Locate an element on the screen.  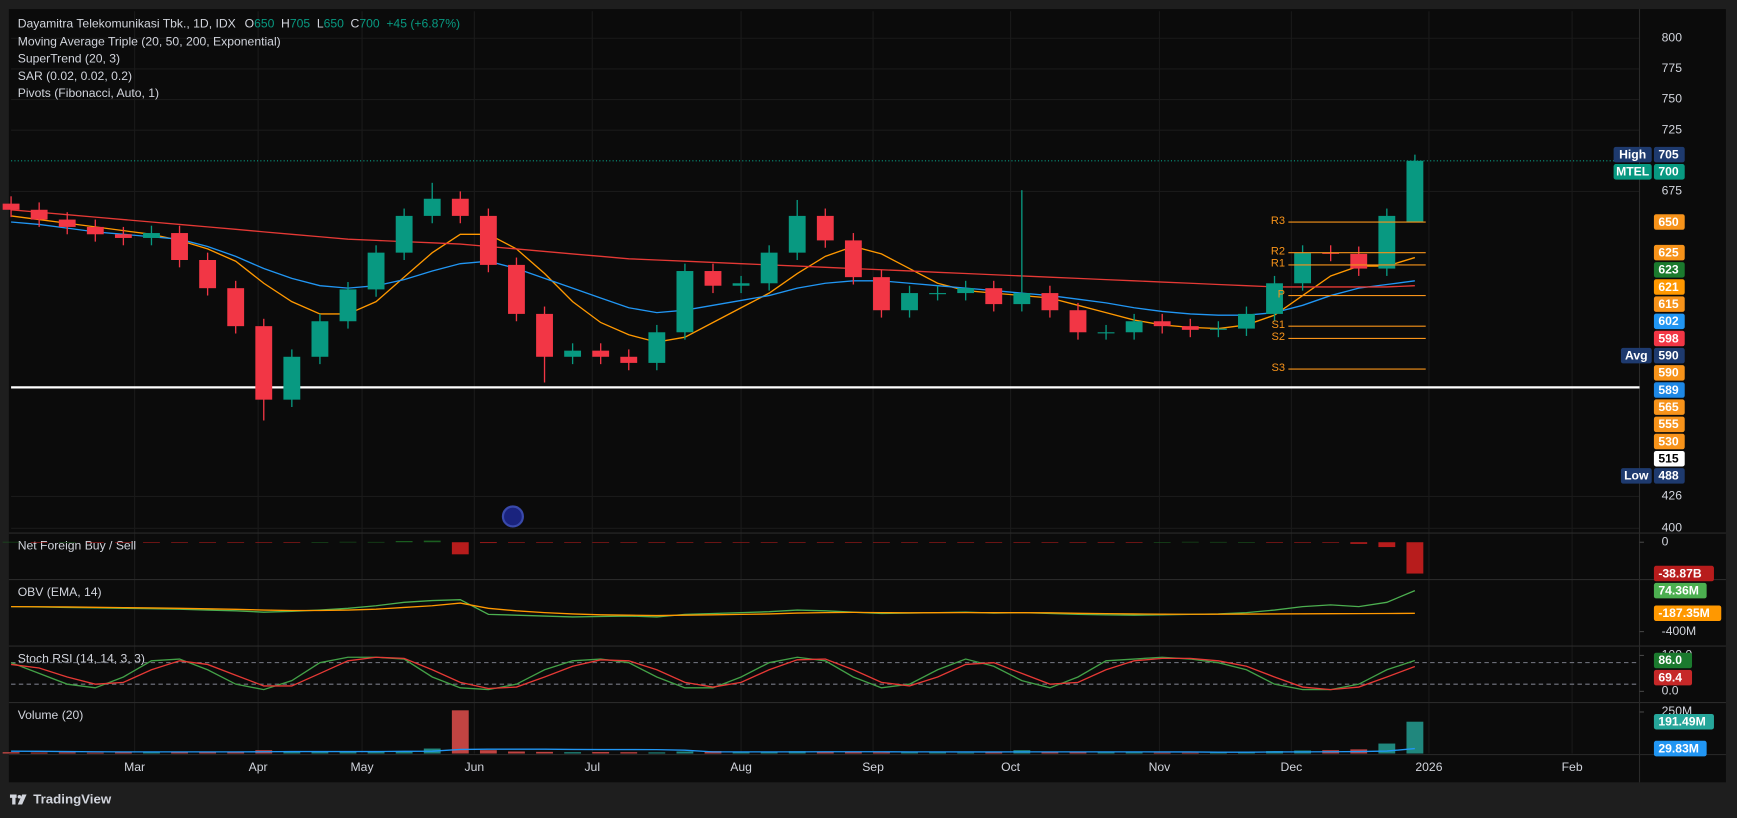
y-tick-label: 675 is located at coordinates (1672, 191).